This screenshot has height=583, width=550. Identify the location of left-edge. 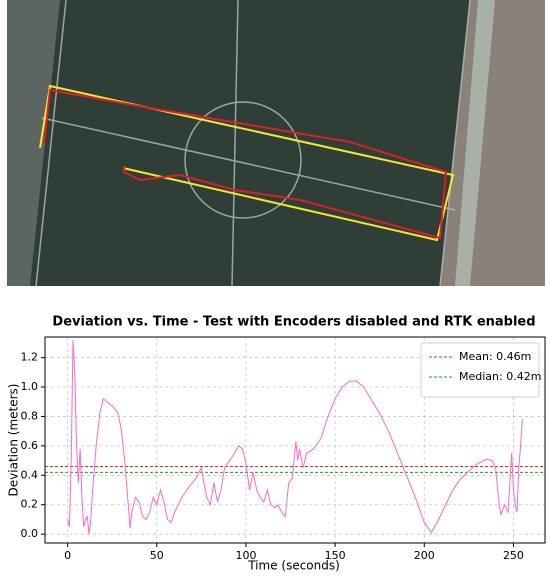
(33, 143).